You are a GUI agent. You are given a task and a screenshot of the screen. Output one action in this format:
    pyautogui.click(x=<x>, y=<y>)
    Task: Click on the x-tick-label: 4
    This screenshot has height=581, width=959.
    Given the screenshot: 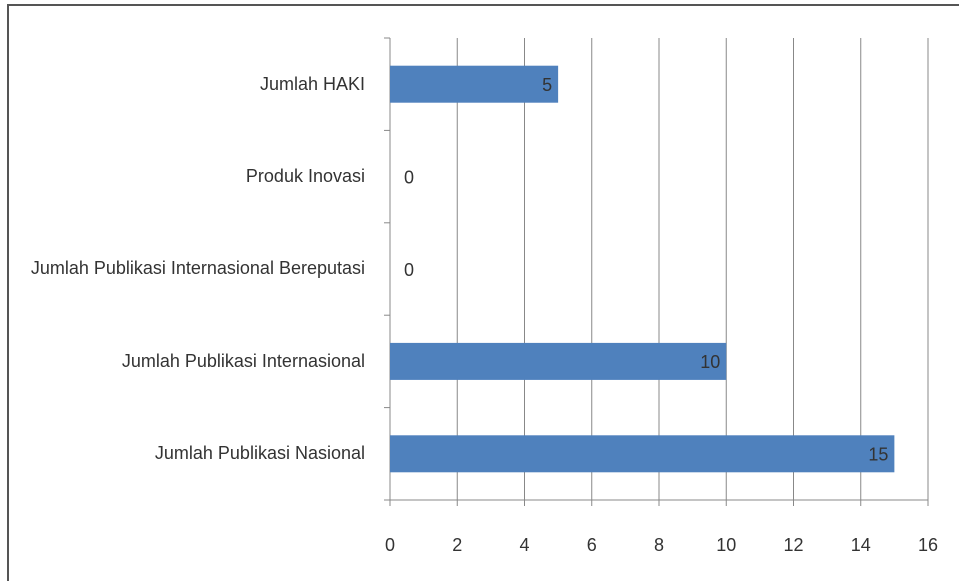 What is the action you would take?
    pyautogui.click(x=524, y=545)
    